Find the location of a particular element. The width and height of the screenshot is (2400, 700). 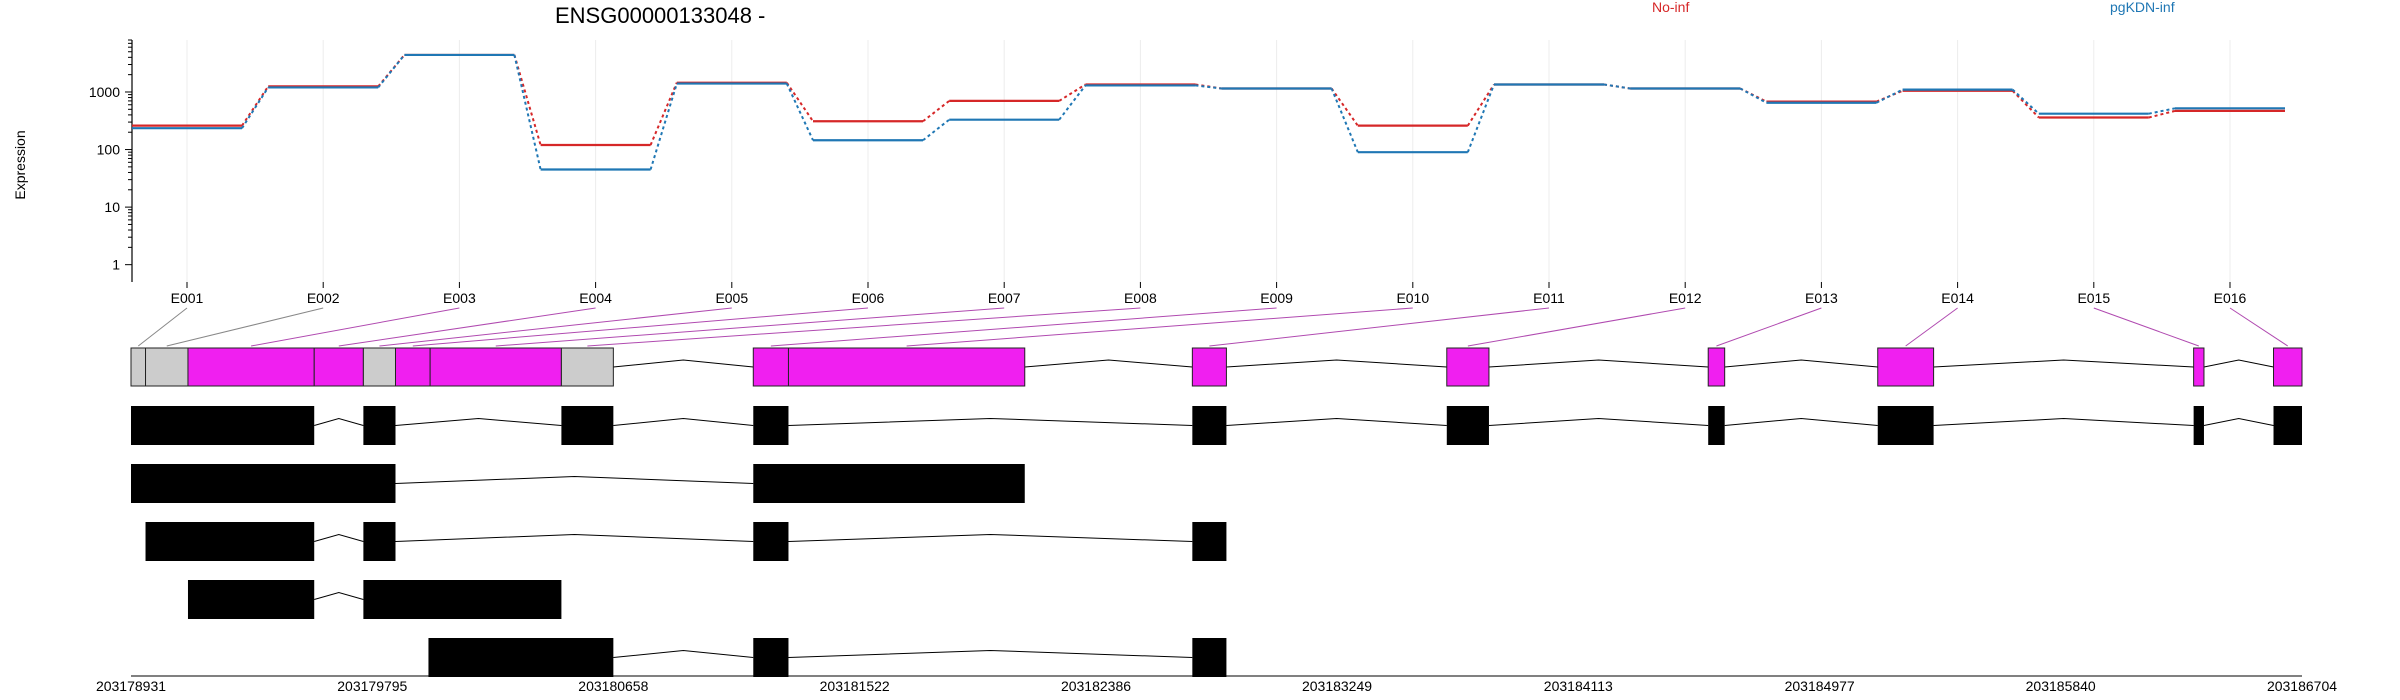

link-E010 is located at coordinates (1159, 327).